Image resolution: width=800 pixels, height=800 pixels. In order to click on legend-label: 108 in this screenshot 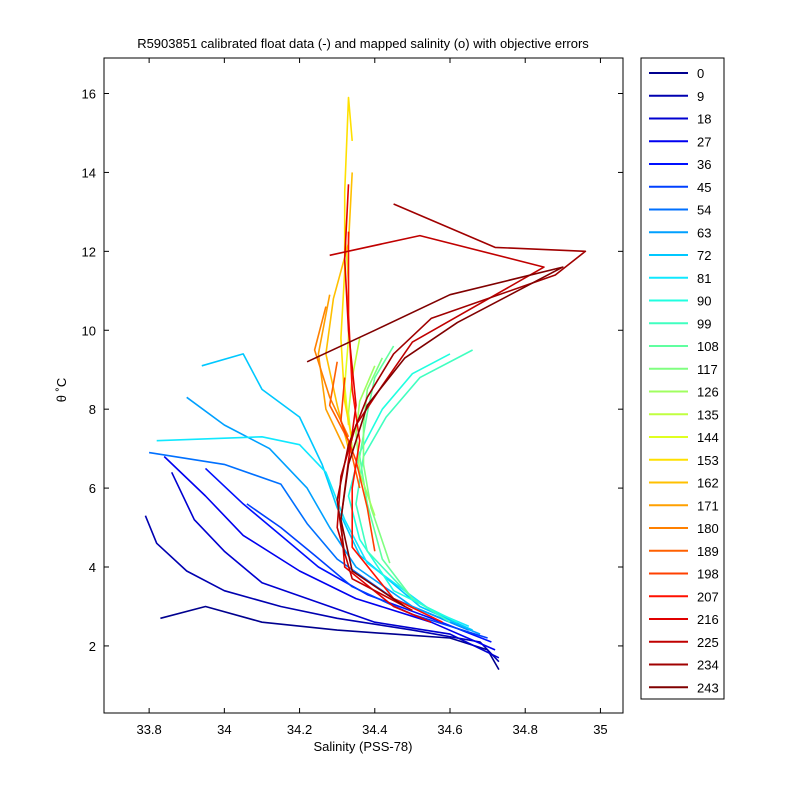, I will do `click(708, 346)`.